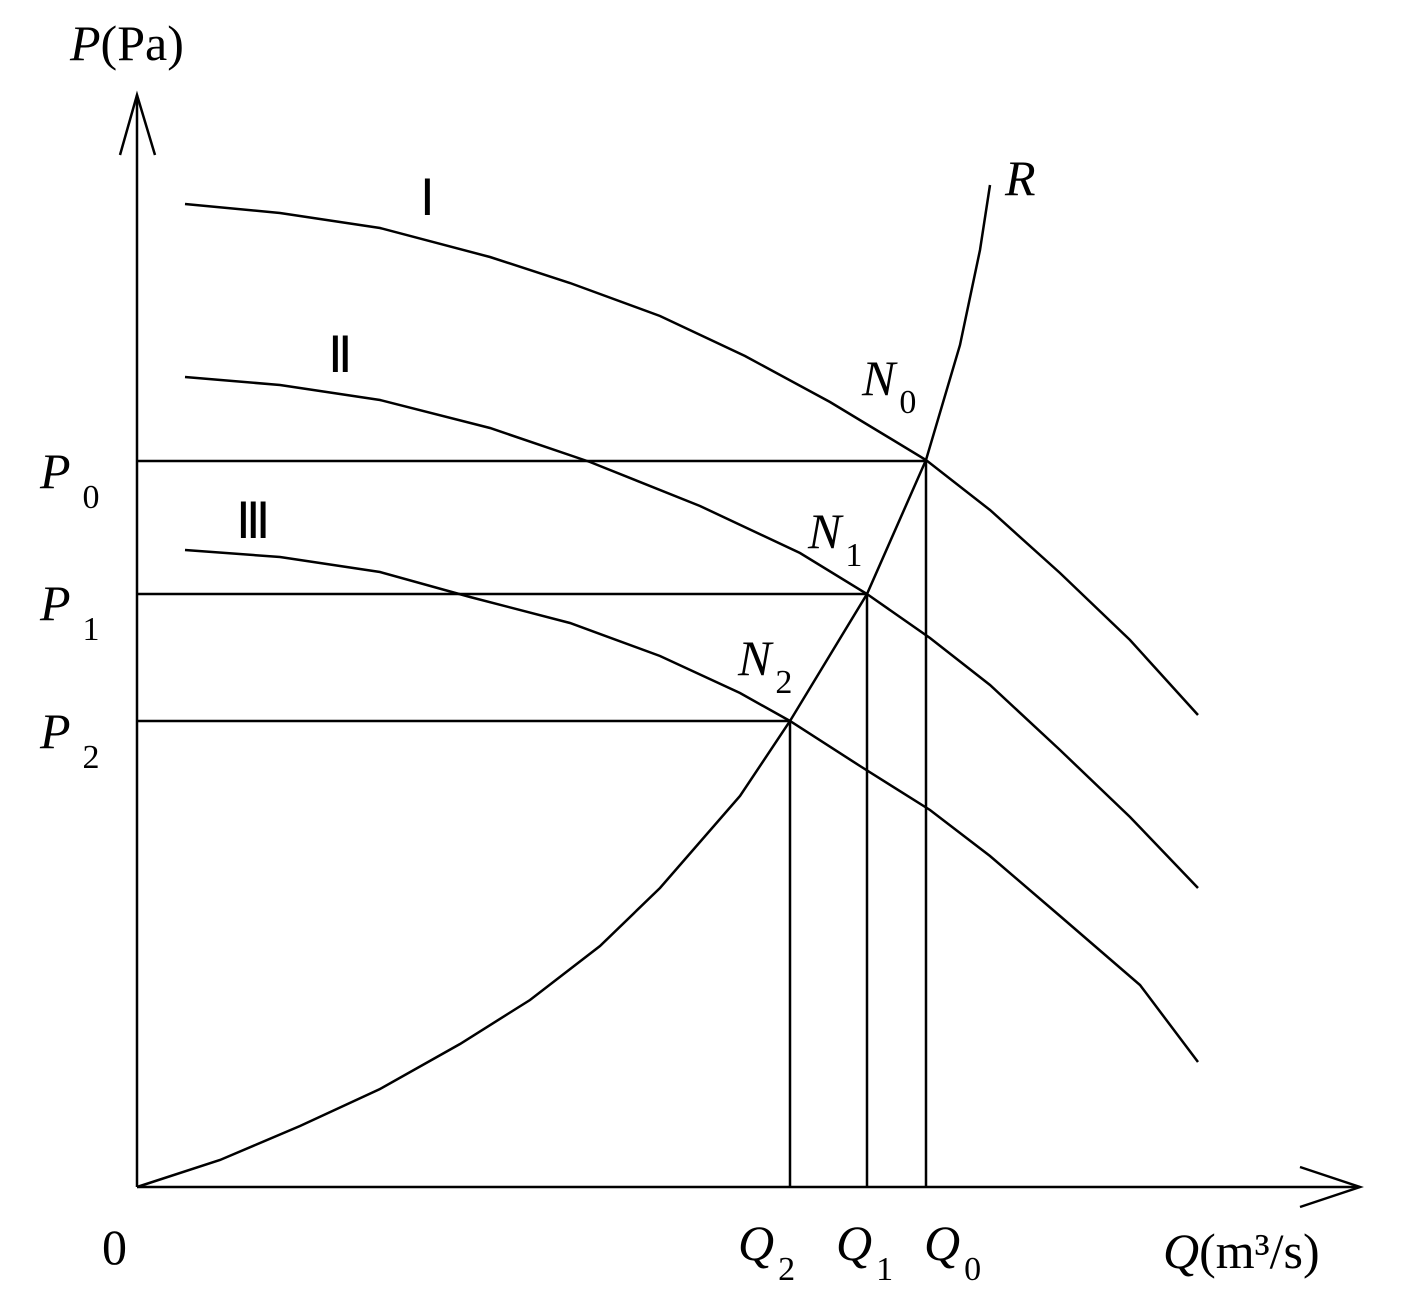  What do you see at coordinates (340, 355) in the screenshot?
I see `curve-label: Ⅱ` at bounding box center [340, 355].